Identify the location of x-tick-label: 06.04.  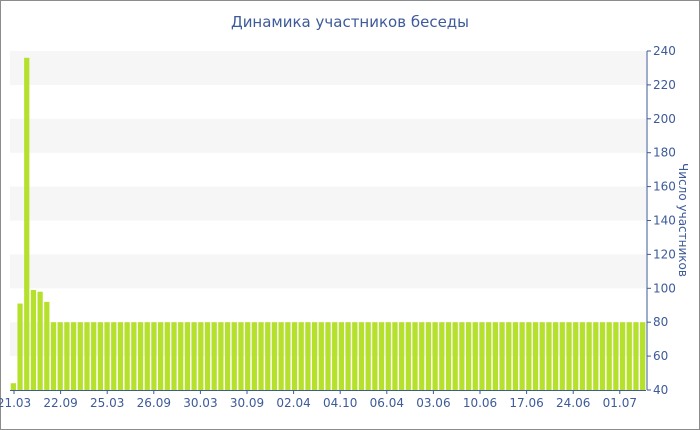
(387, 403).